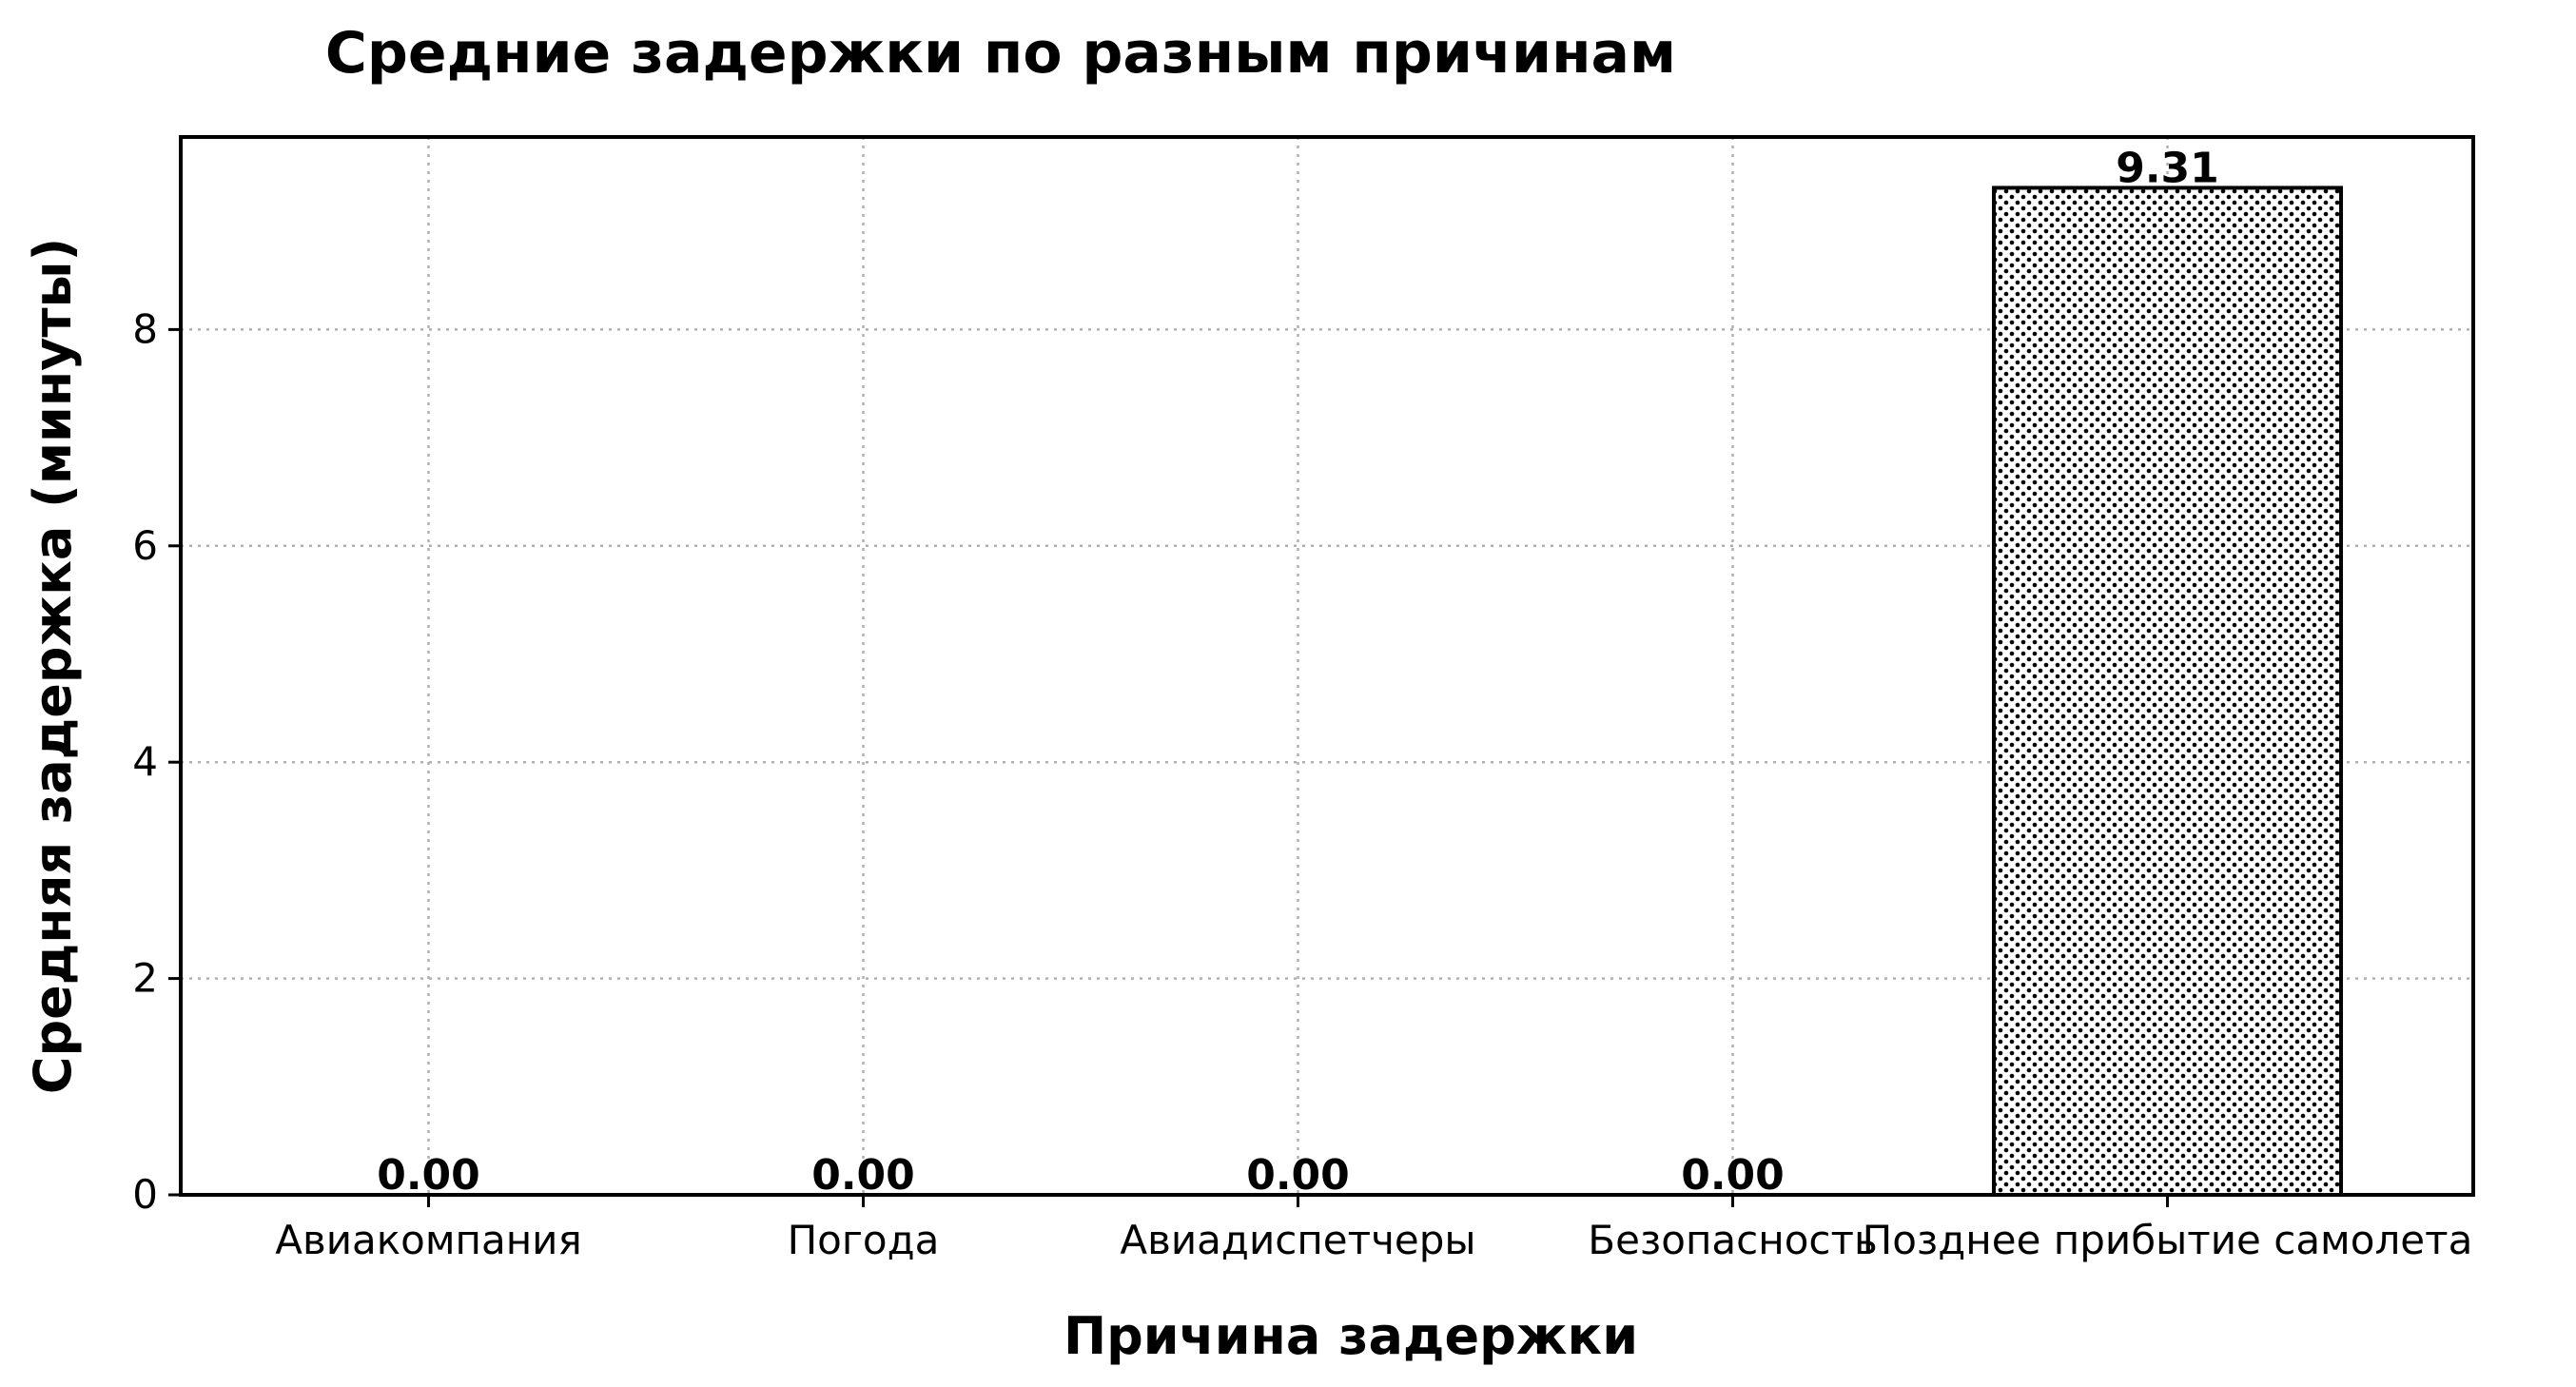 This screenshot has height=1387, width=2576. Describe the element at coordinates (1298, 1240) in the screenshot. I see `x-tick-label: Авиадиспетчеры` at that location.